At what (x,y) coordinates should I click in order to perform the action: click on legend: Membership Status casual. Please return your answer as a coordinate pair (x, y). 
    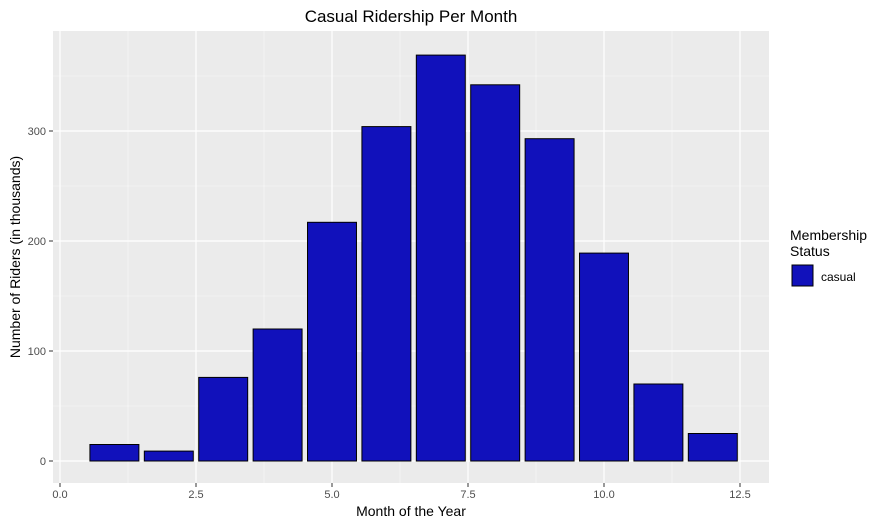
    Looking at the image, I should click on (828, 257).